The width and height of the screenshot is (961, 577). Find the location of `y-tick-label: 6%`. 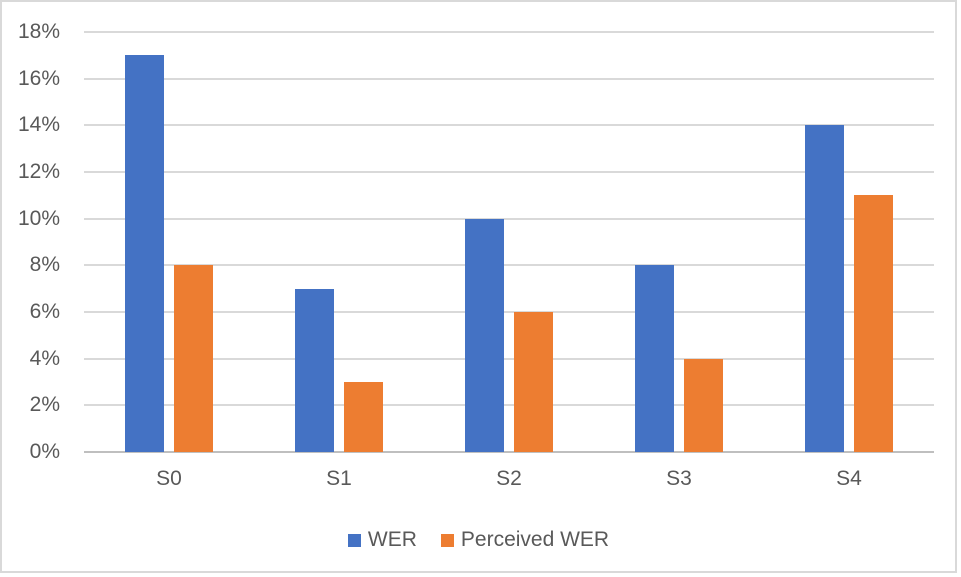

y-tick-label: 6% is located at coordinates (44, 311).